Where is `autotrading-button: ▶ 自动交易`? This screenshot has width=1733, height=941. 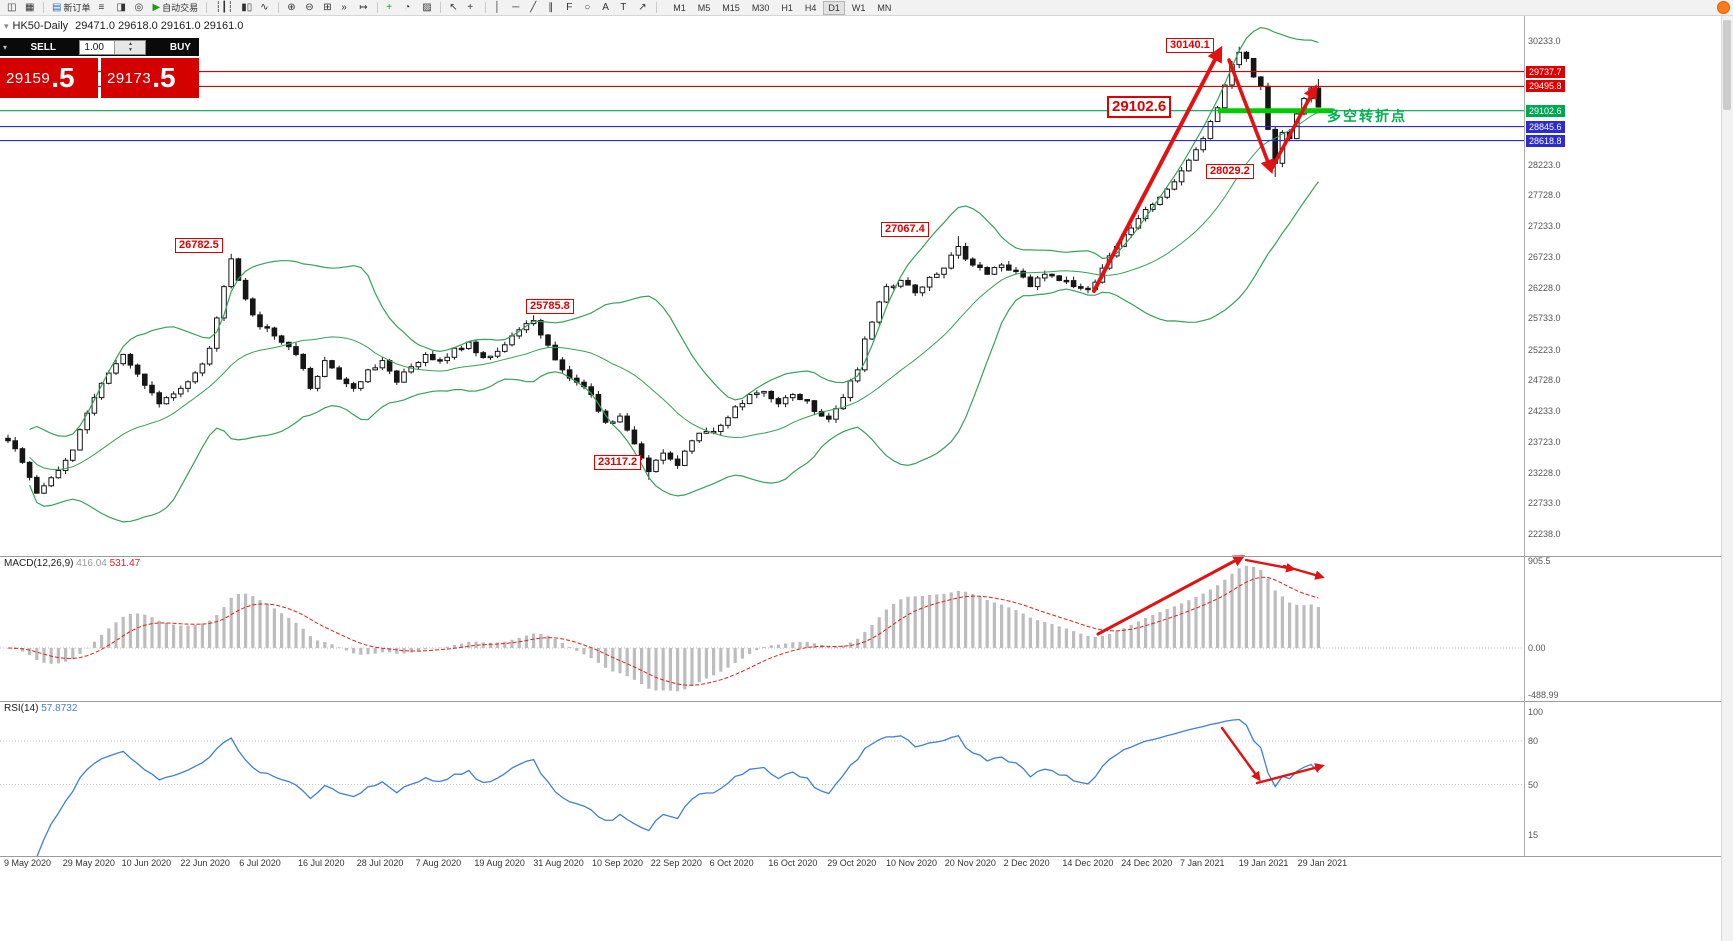 autotrading-button: ▶ 自动交易 is located at coordinates (175, 8).